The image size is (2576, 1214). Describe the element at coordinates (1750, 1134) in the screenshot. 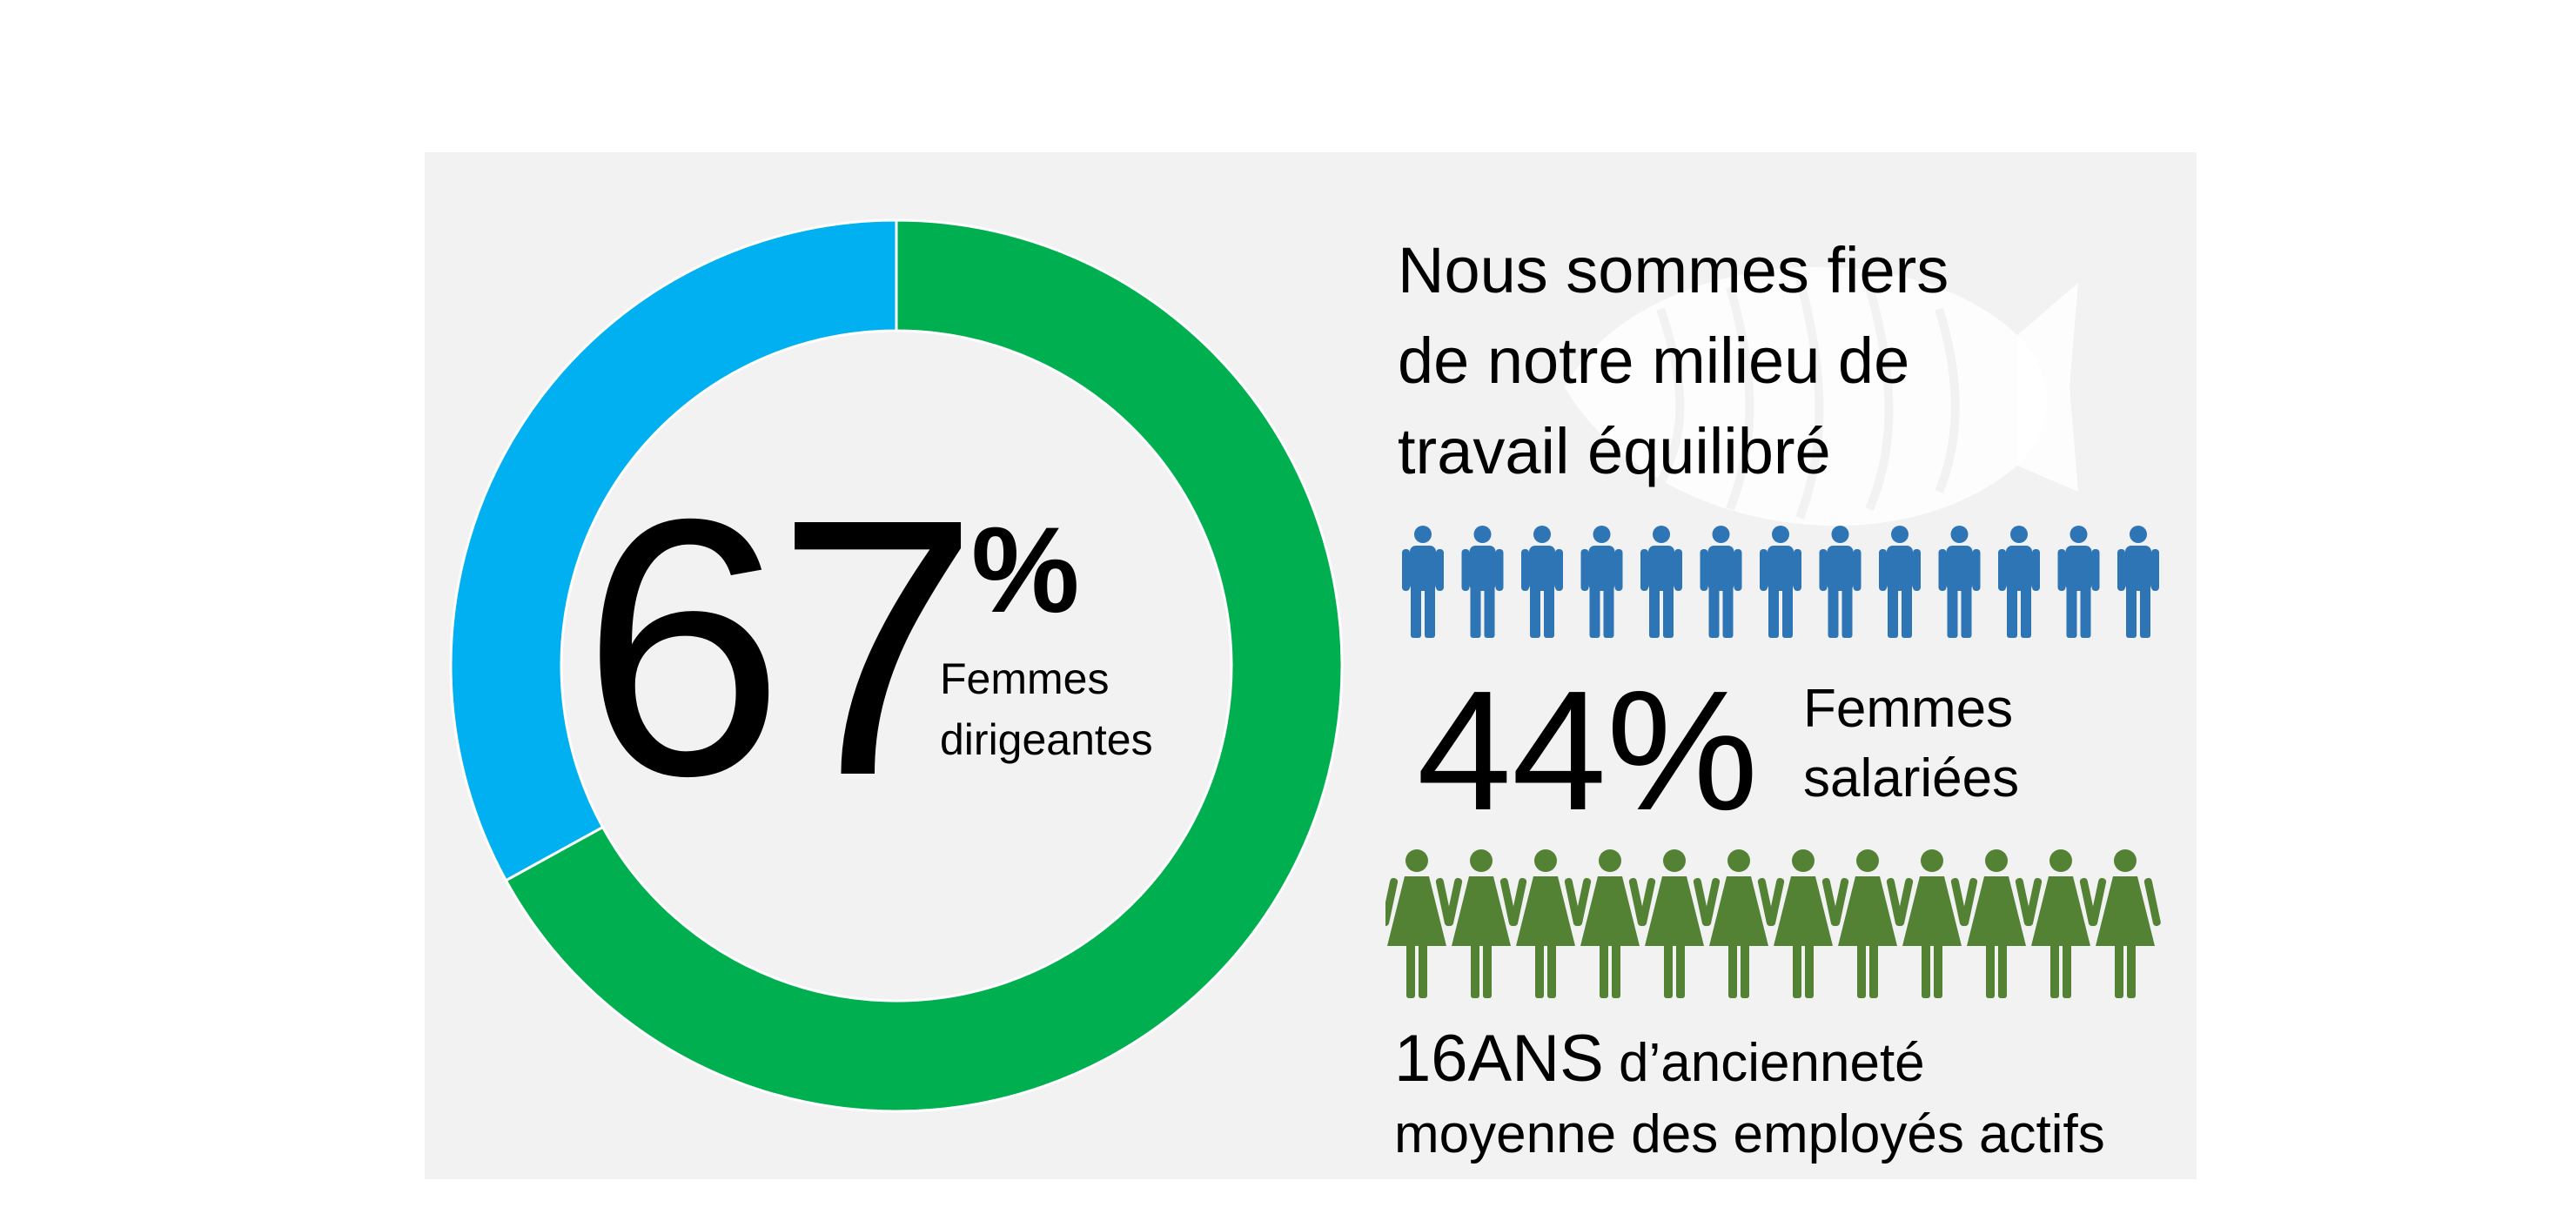

I see `tenure-line2: moyenne des employés actifs` at that location.